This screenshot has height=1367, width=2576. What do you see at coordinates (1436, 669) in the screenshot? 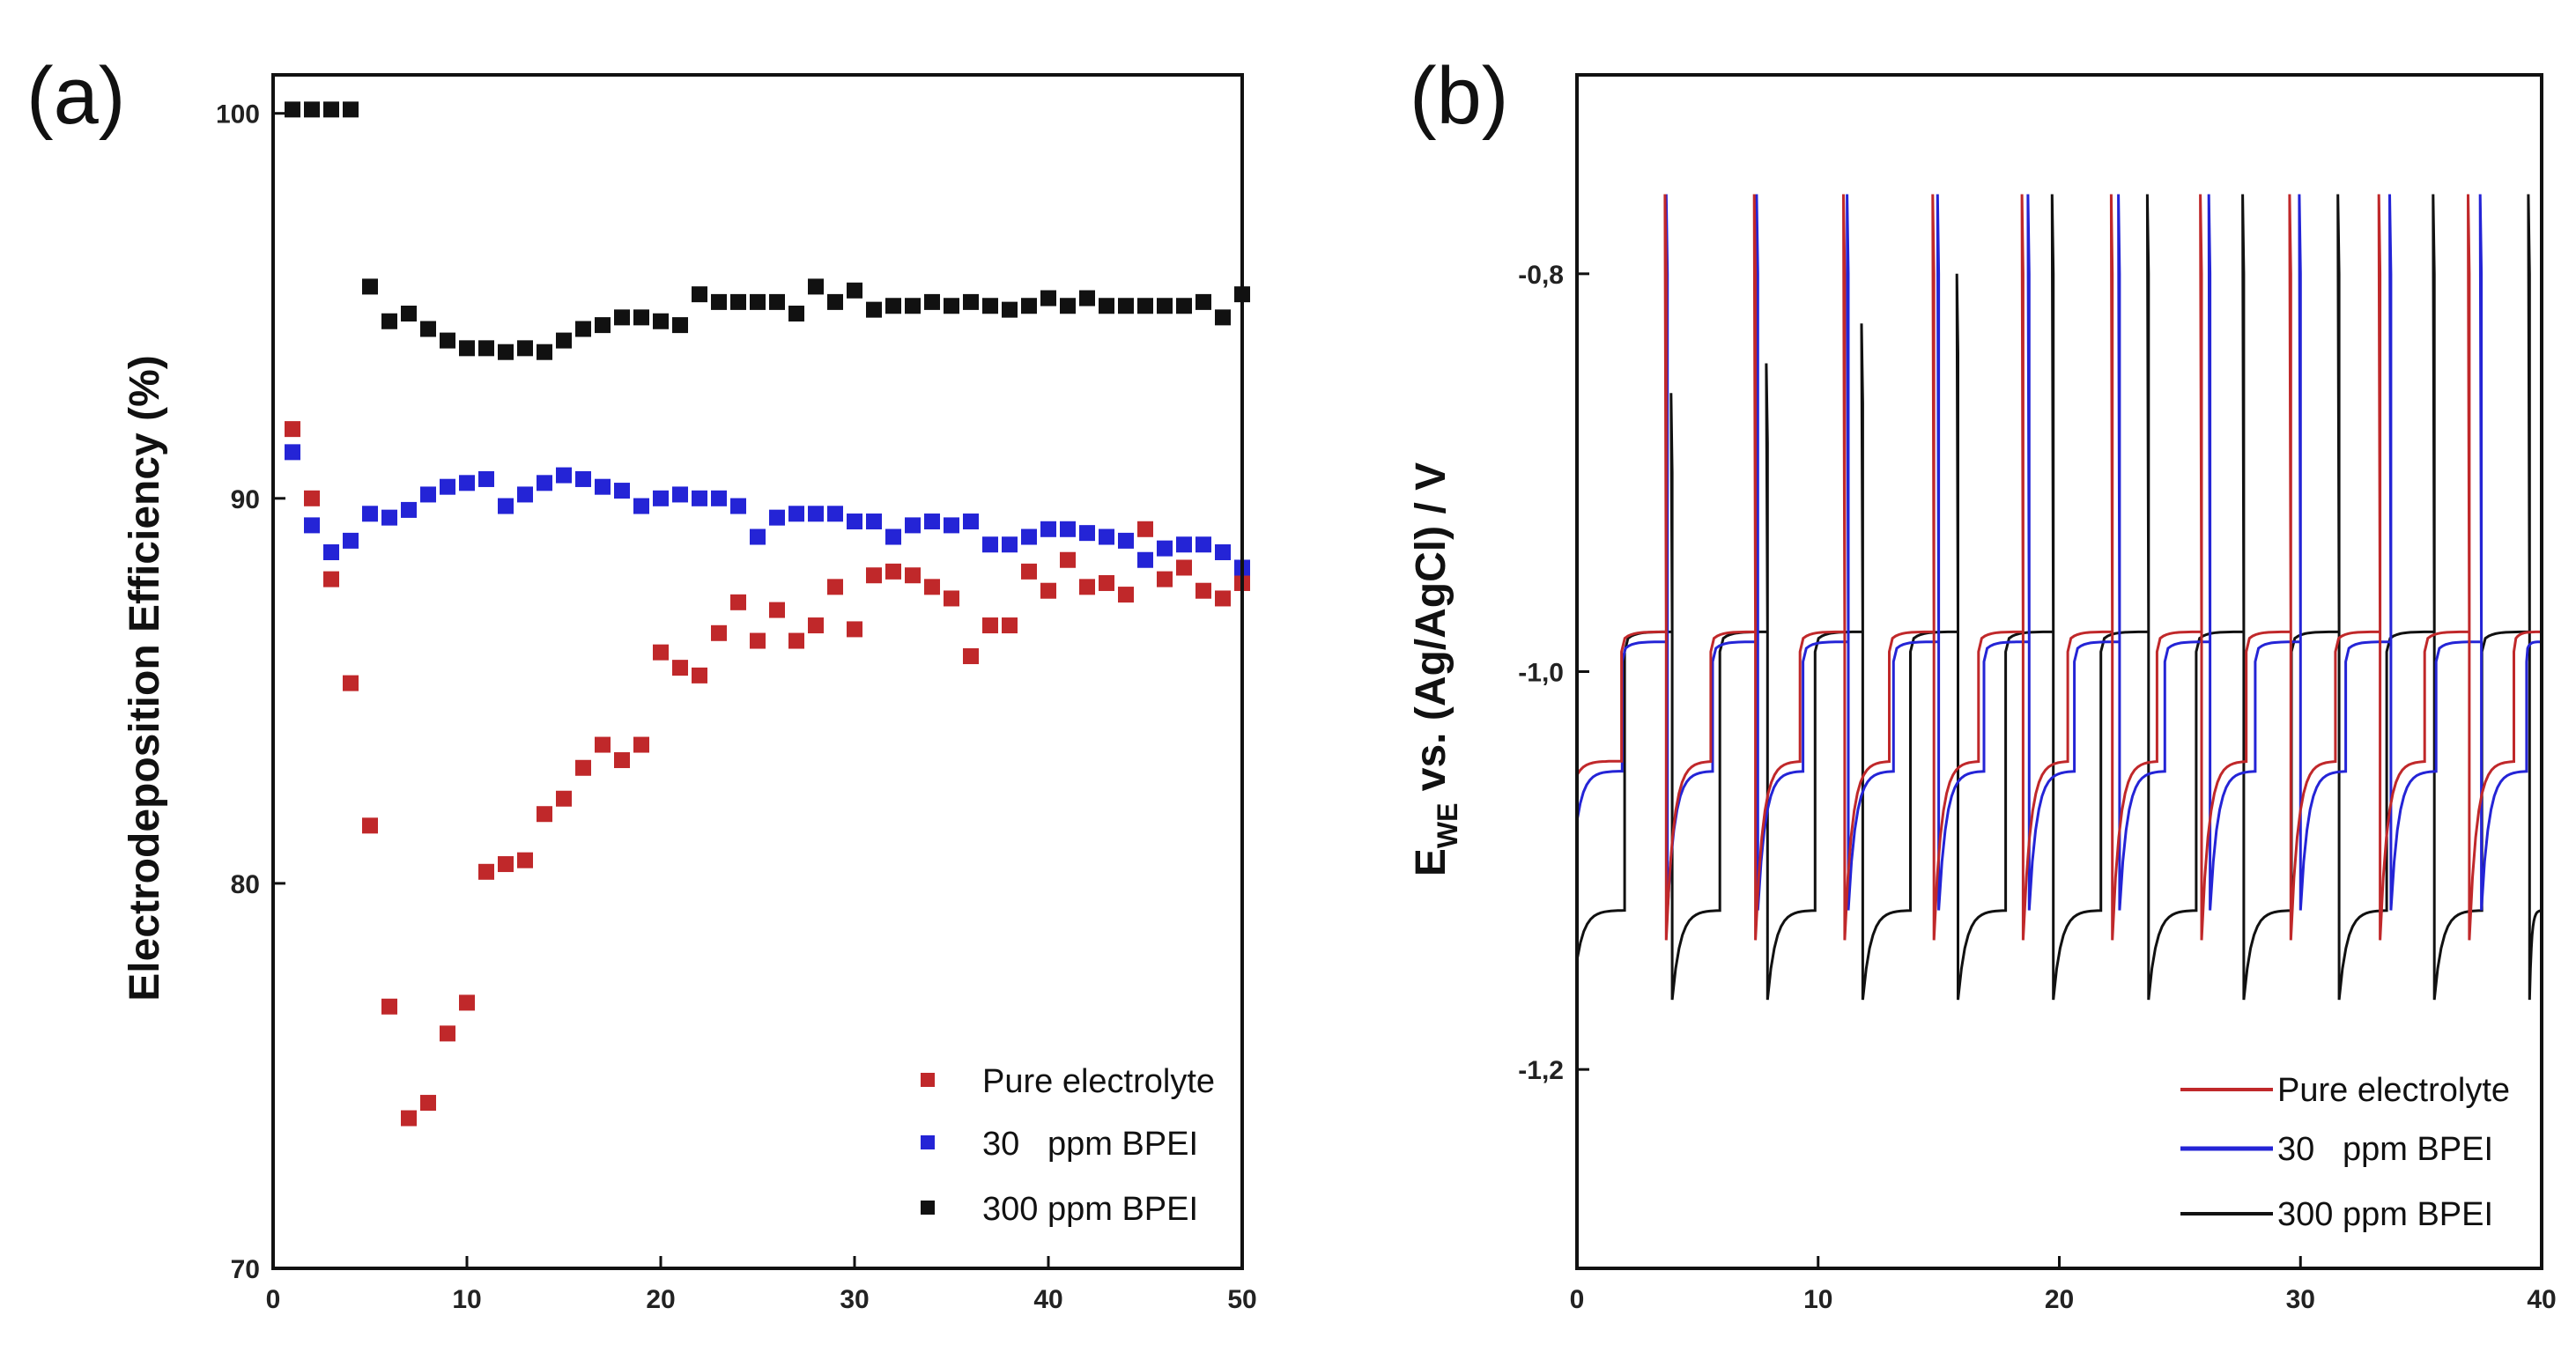
I see `panel-b-y-axis-title: EWE vs. (Ag/AgCl) / V` at bounding box center [1436, 669].